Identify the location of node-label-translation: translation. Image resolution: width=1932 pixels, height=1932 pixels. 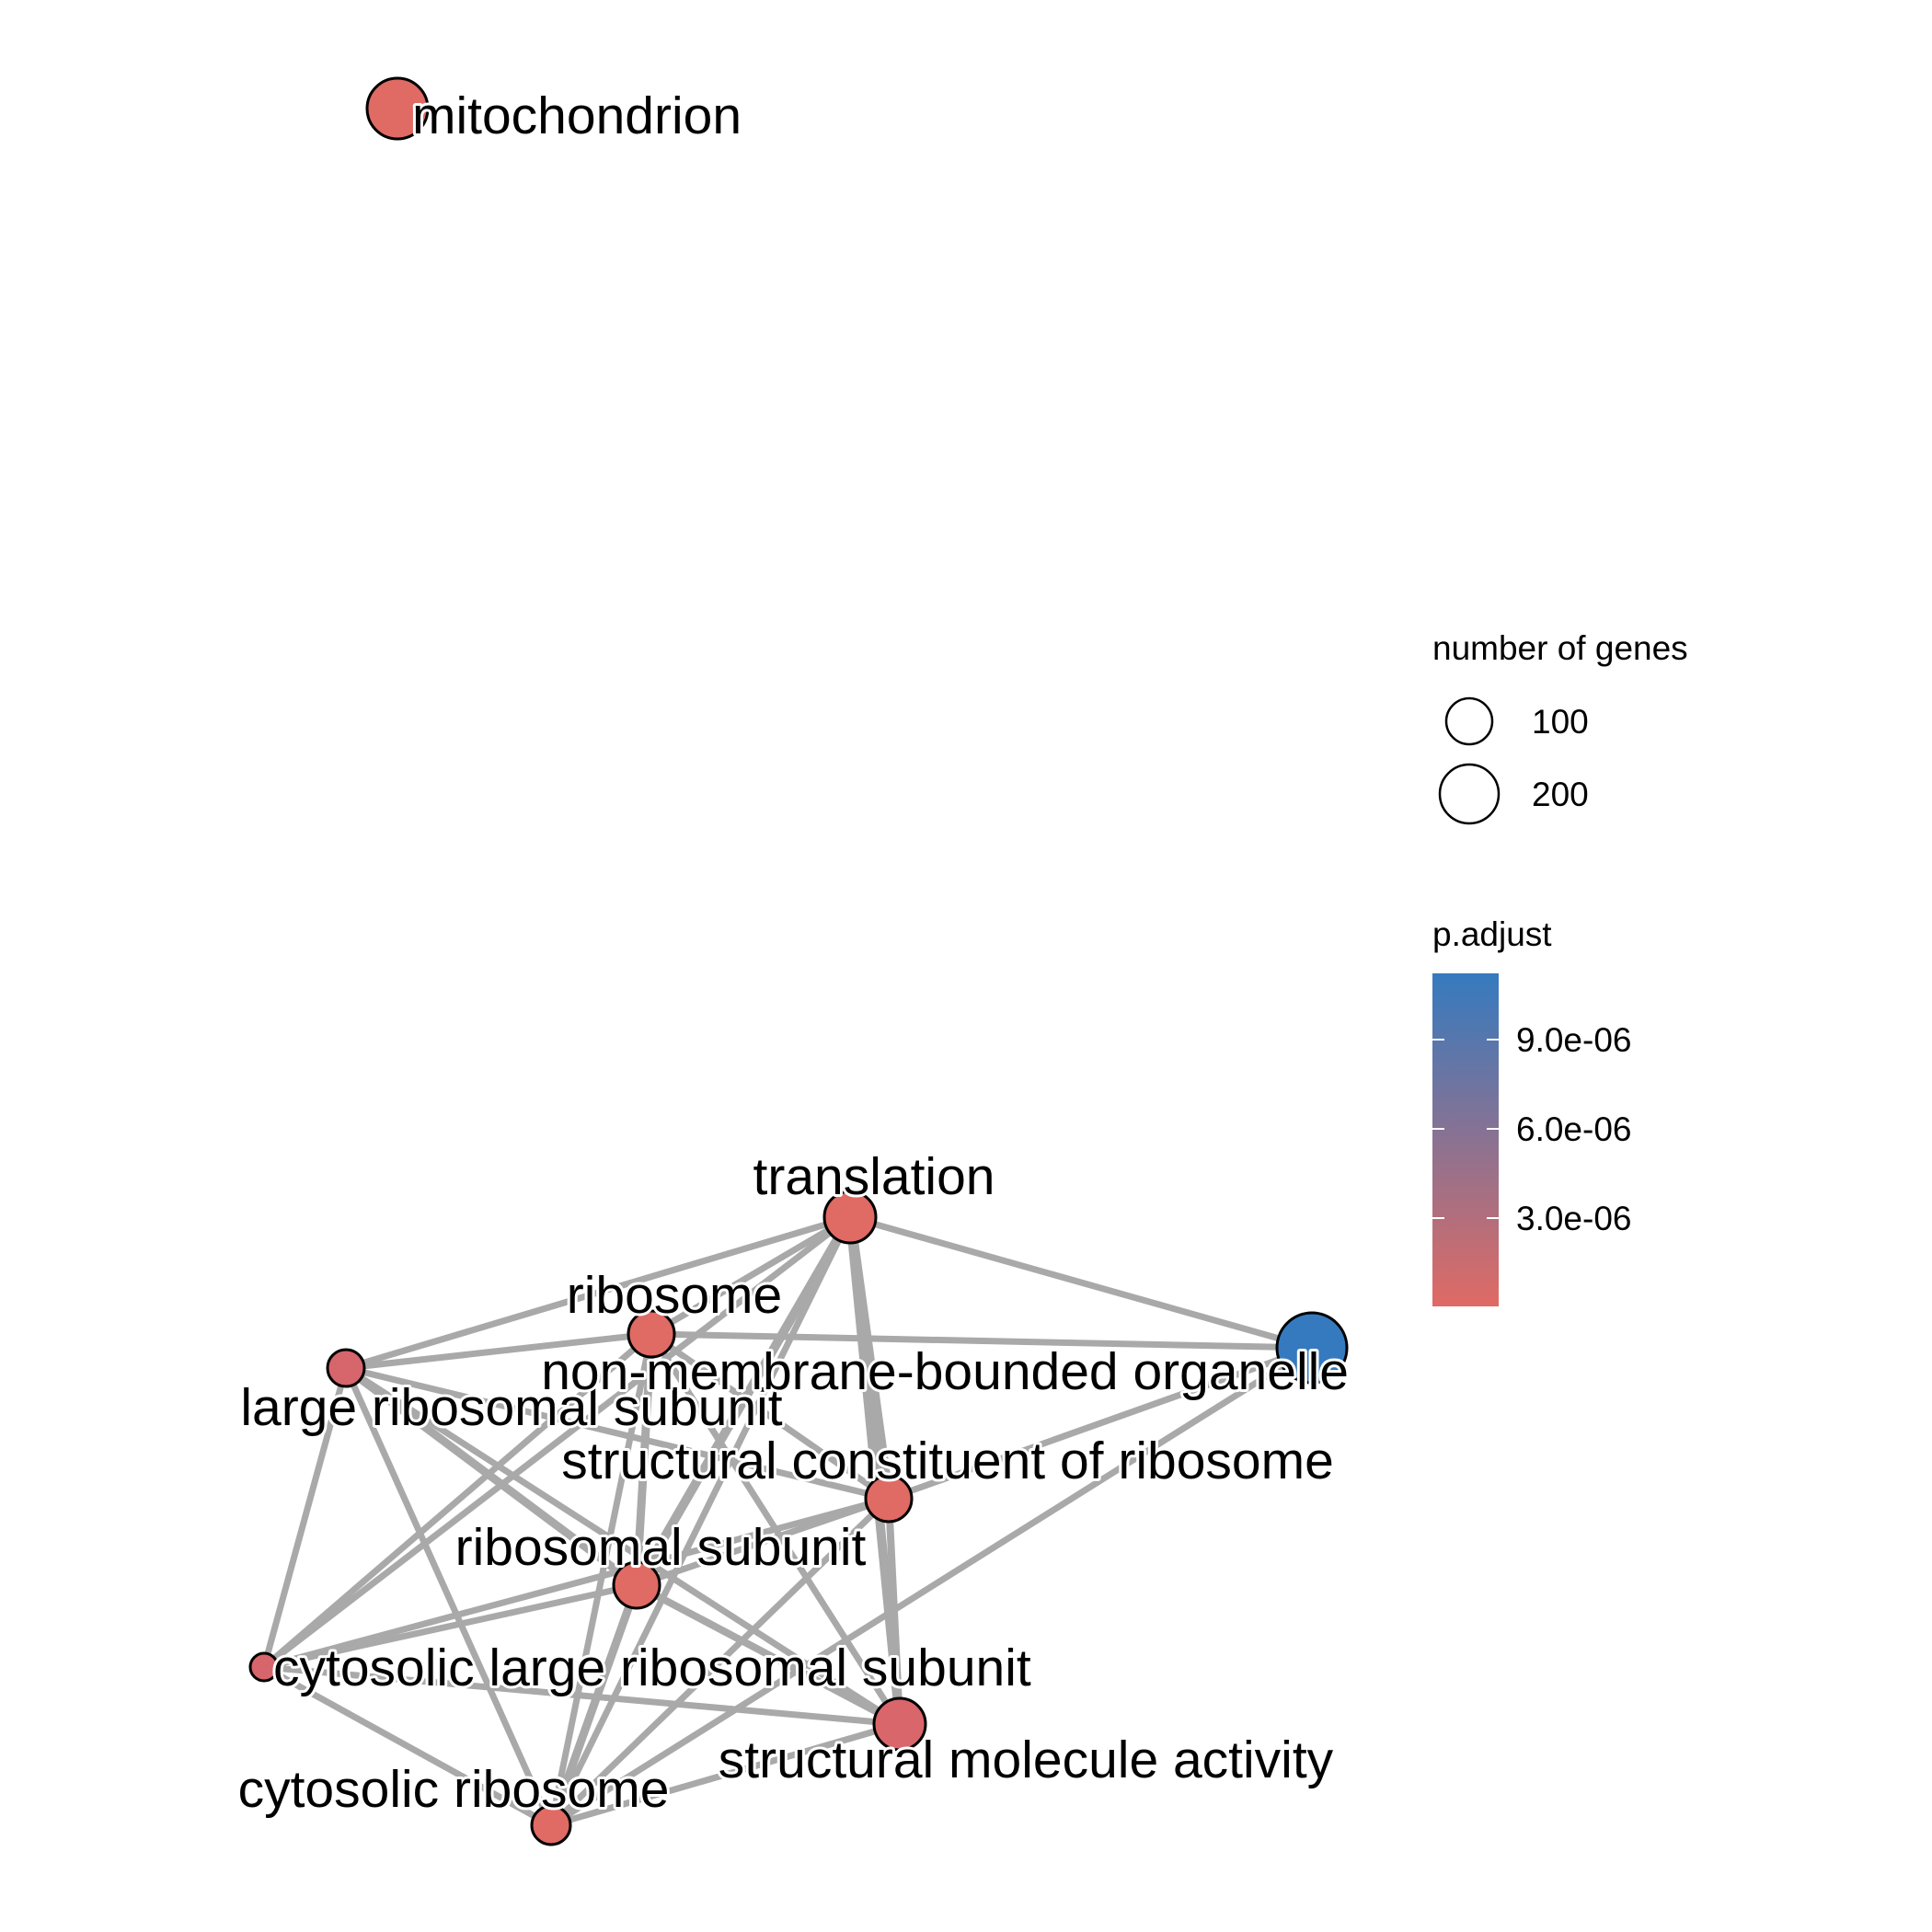
(874, 1176).